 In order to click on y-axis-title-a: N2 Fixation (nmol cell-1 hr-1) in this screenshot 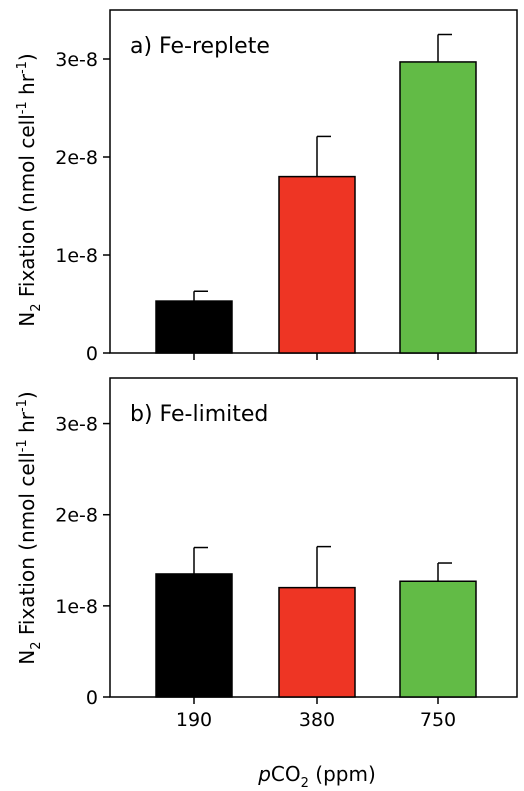, I will do `click(29, 190)`.